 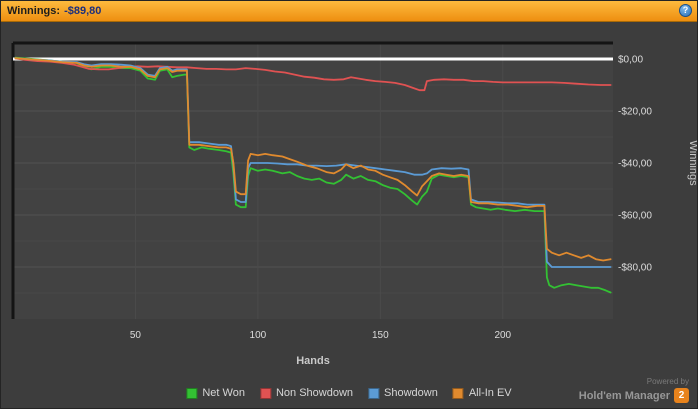 I want to click on x-tick-label: 100, so click(x=258, y=335).